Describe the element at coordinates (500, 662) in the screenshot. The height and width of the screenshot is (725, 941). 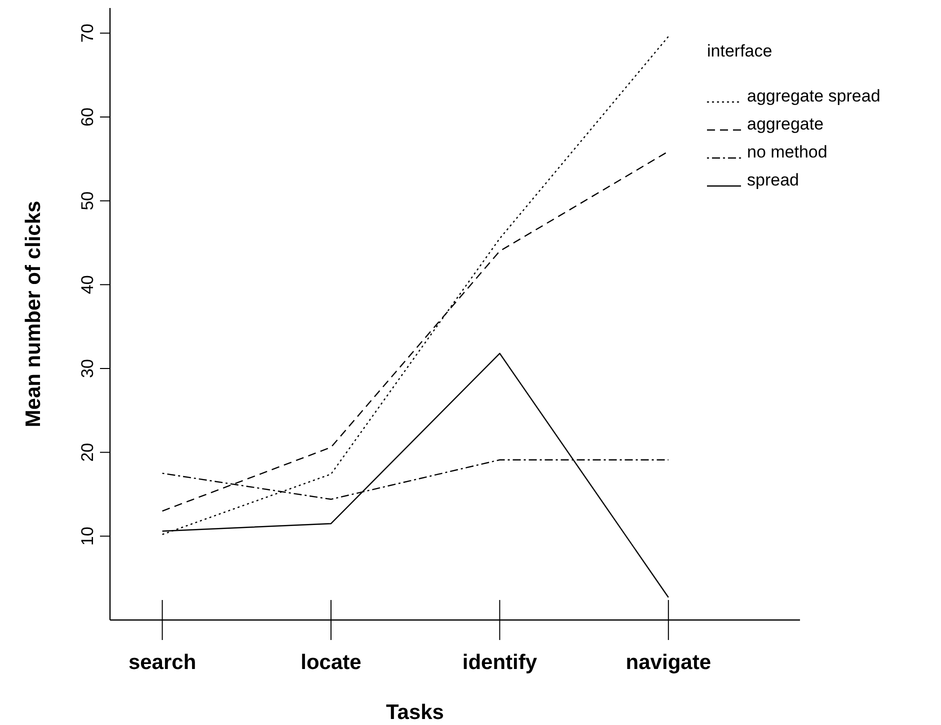
I see `x-tick-label: identify` at that location.